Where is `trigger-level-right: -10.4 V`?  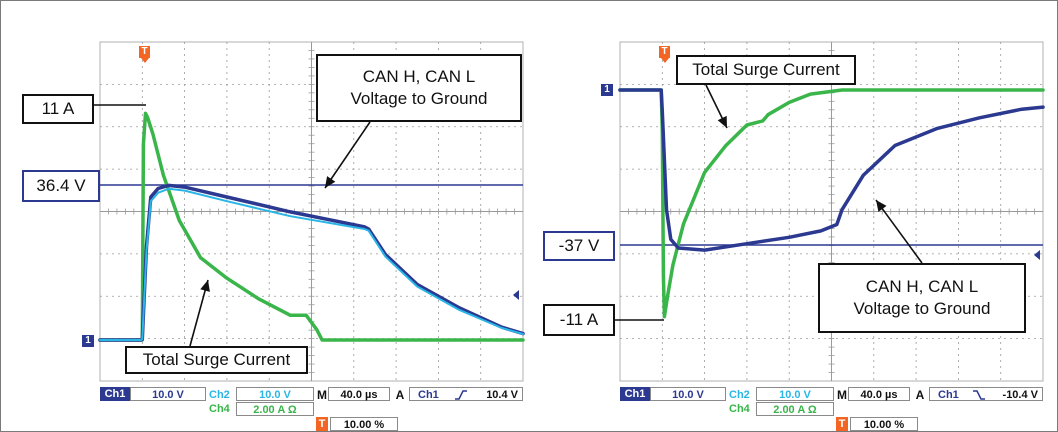 trigger-level-right: -10.4 V is located at coordinates (1020, 395).